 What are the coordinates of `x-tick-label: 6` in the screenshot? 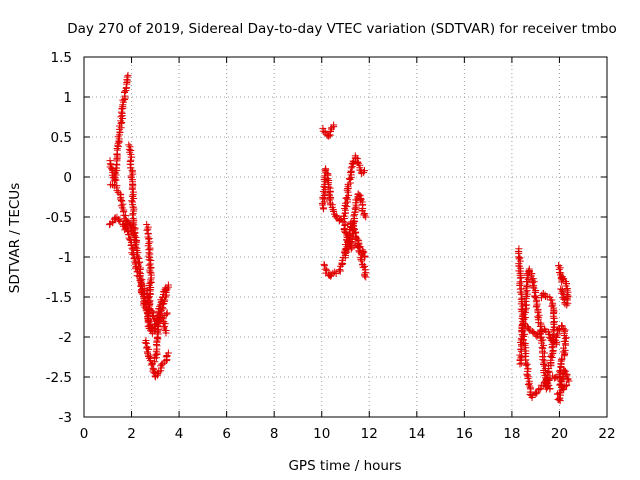 It's located at (226, 434).